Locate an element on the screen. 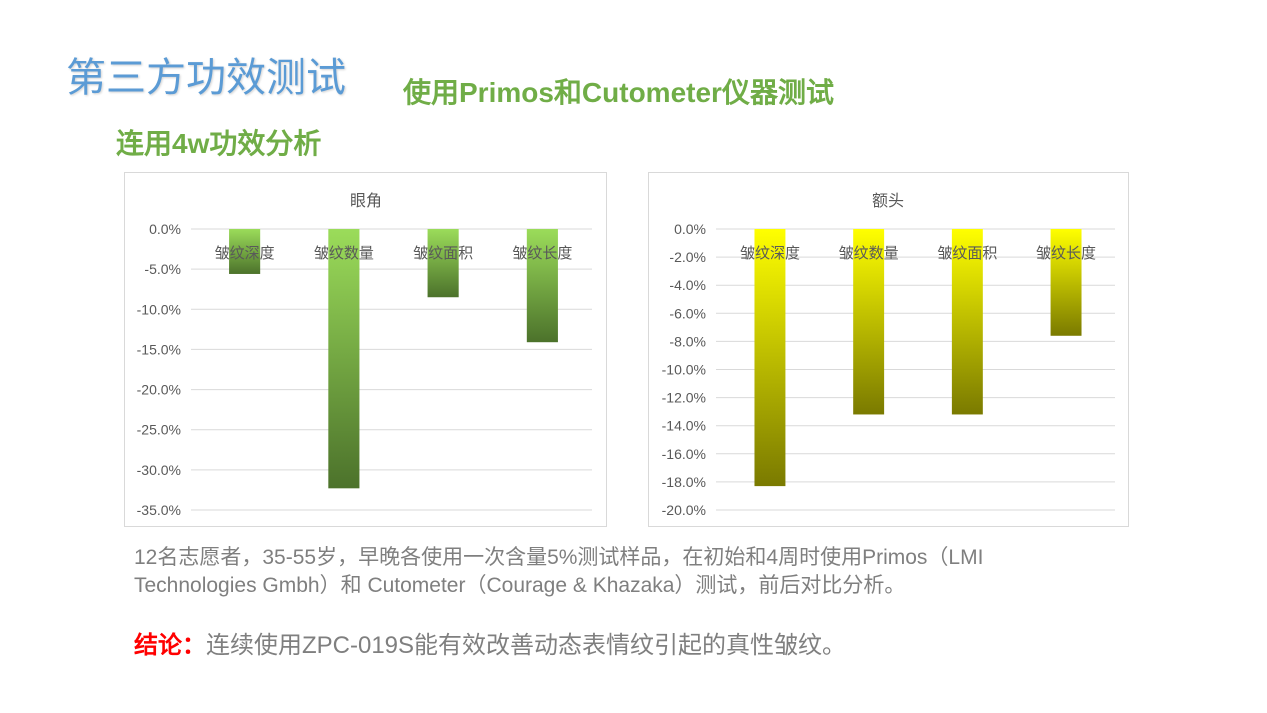 This screenshot has height=713, width=1267. eye-corner-category-label-4: 皱纹长度 is located at coordinates (542, 253).